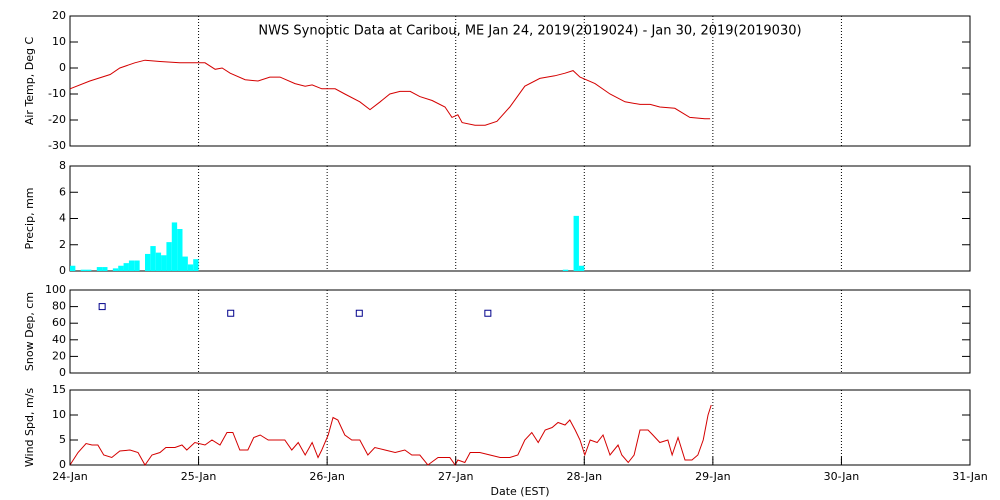  I want to click on y-tick-label: 8, so click(62, 165).